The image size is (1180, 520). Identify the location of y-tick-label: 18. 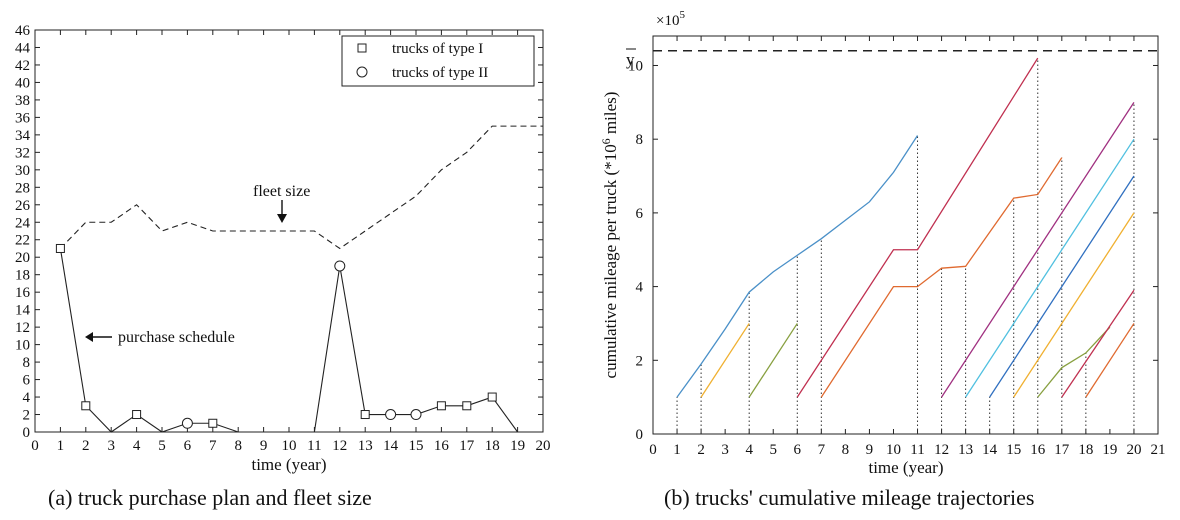
(22, 276).